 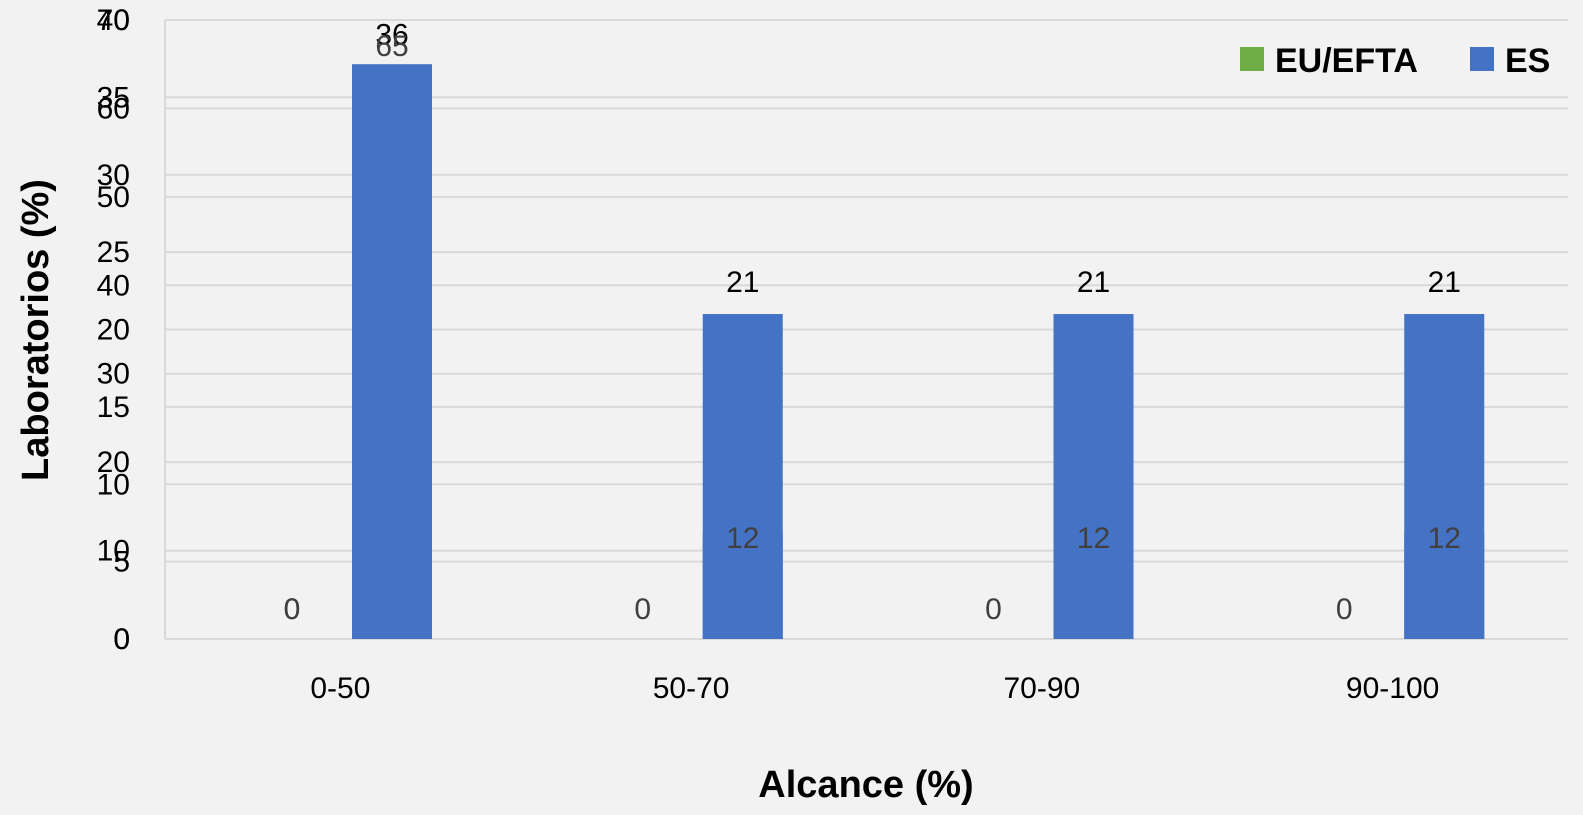 What do you see at coordinates (691, 688) in the screenshot?
I see `category-label: 50-70` at bounding box center [691, 688].